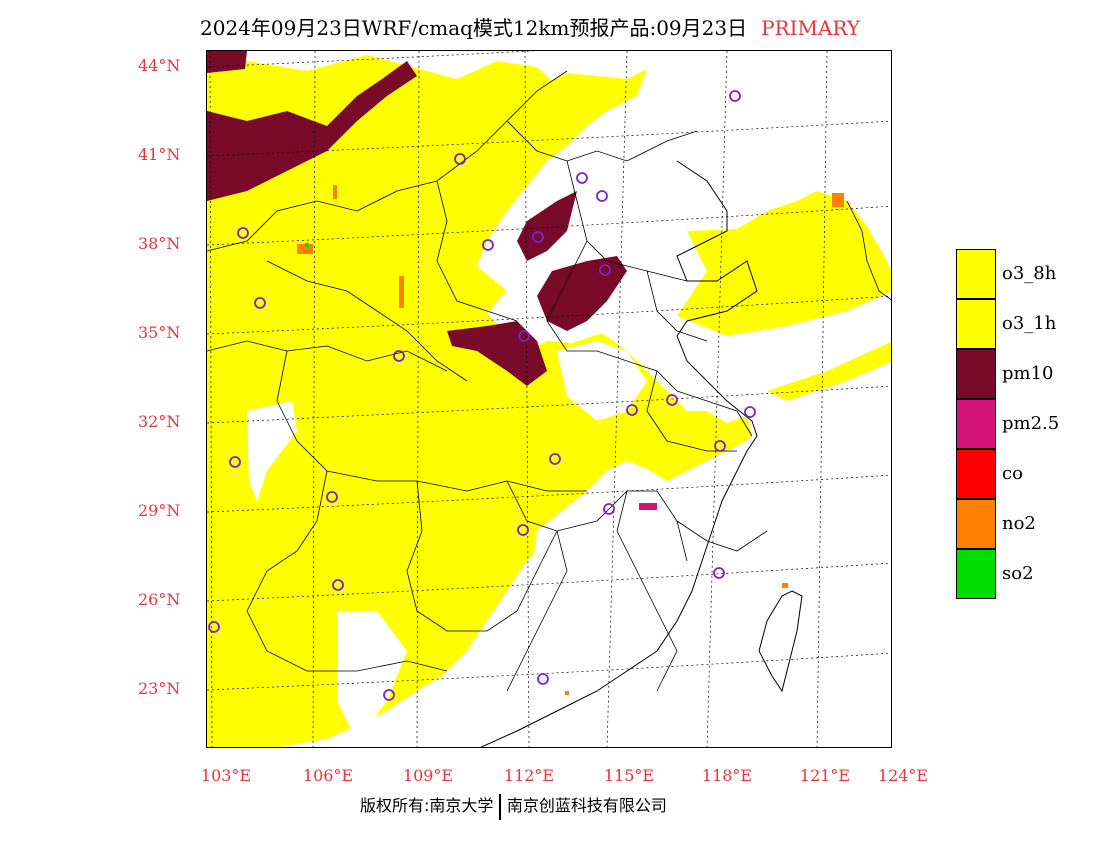  I want to click on legend-label: pm2.5, so click(1031, 423).